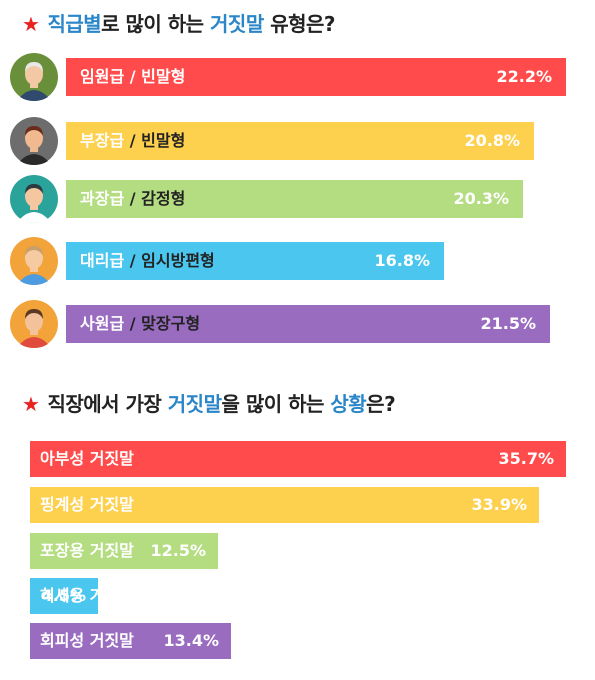 The image size is (595, 680). I want to click on category-label: 회피성 거짓말, so click(87, 640).